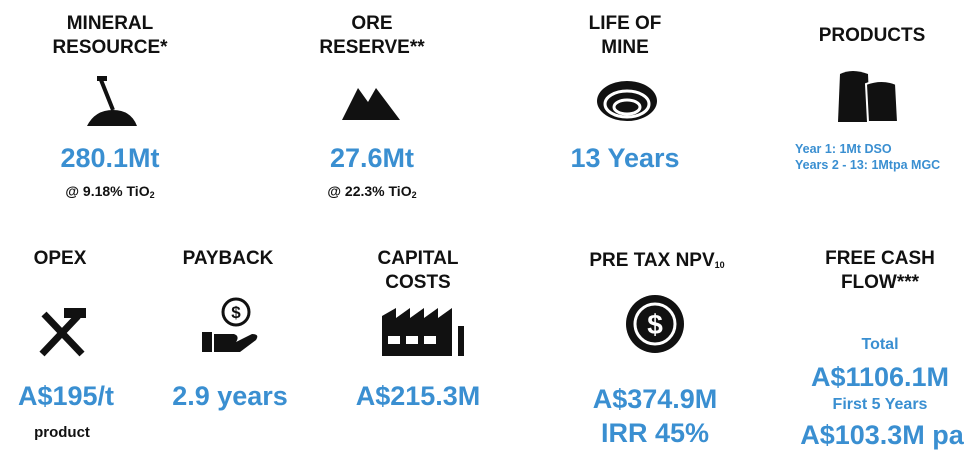 Image resolution: width=974 pixels, height=451 pixels. Describe the element at coordinates (625, 23) in the screenshot. I see `title-line: LIFE OF` at that location.